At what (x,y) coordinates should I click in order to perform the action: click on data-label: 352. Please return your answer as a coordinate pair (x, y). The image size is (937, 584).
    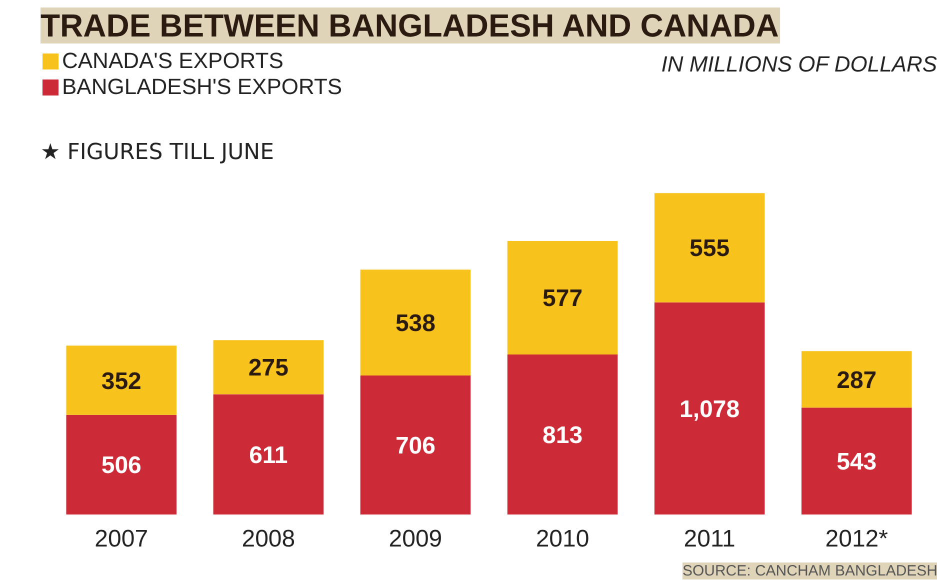
    Looking at the image, I should click on (121, 381).